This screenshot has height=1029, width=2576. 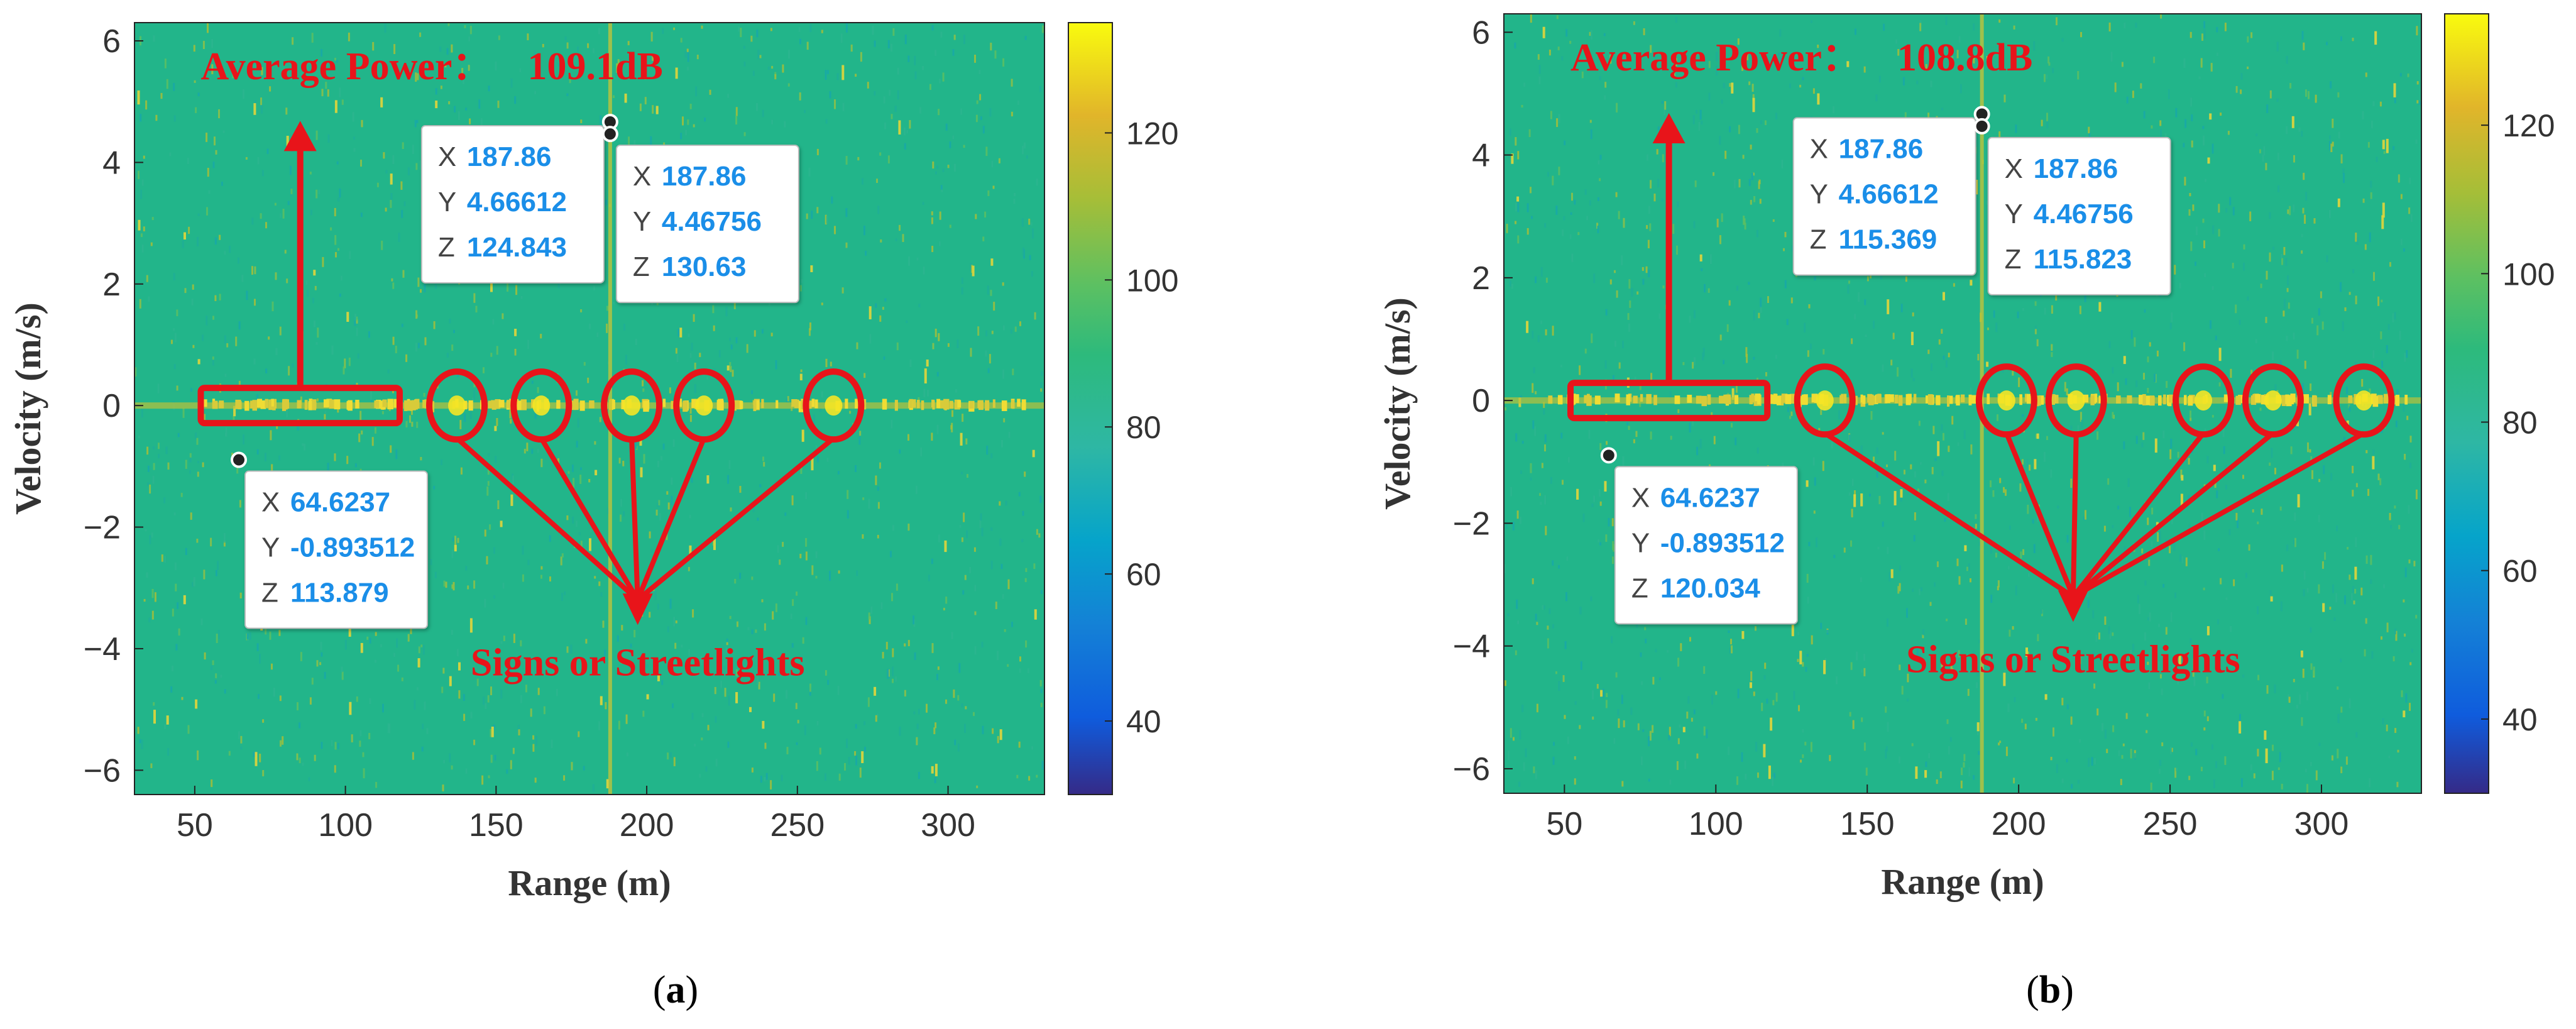 I want to click on datatip-value: 113.879, so click(x=339, y=593).